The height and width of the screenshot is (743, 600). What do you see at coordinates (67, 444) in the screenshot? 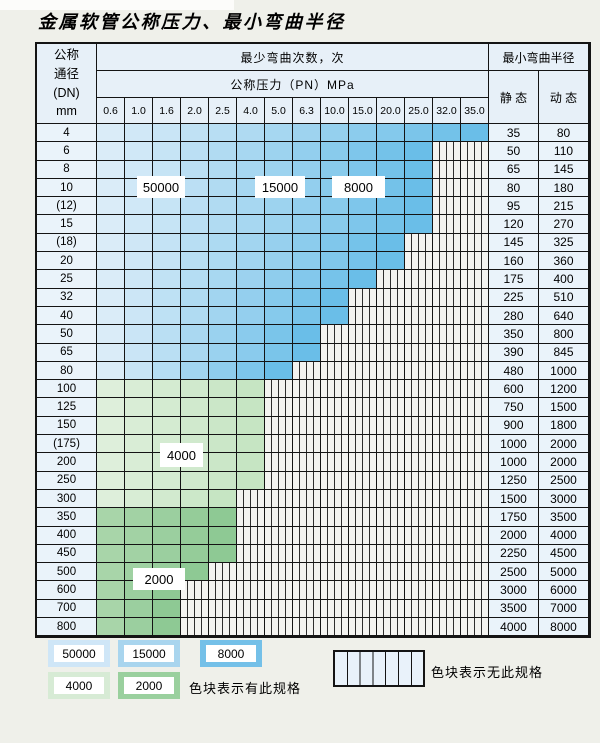
I see `dn-cell: (175)` at bounding box center [67, 444].